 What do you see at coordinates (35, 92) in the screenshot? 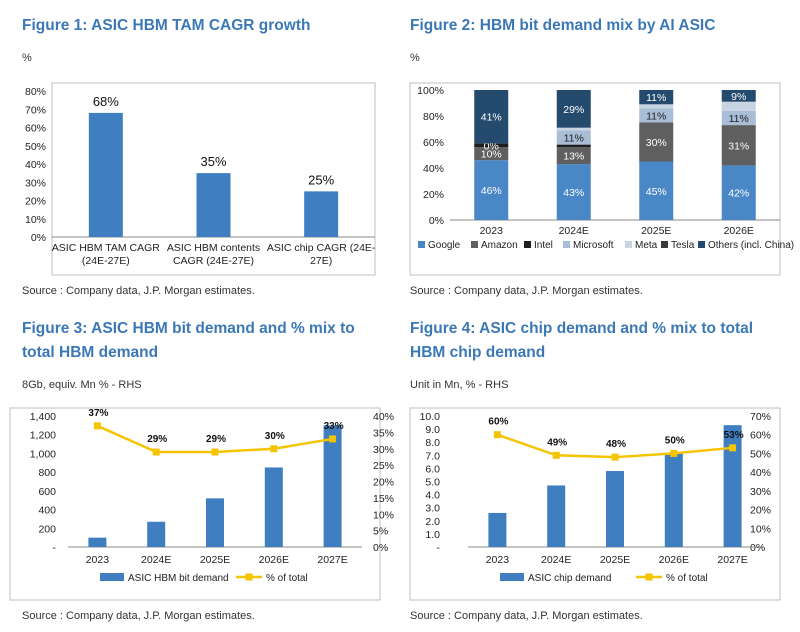
I see `y-tick-label: 80%` at bounding box center [35, 92].